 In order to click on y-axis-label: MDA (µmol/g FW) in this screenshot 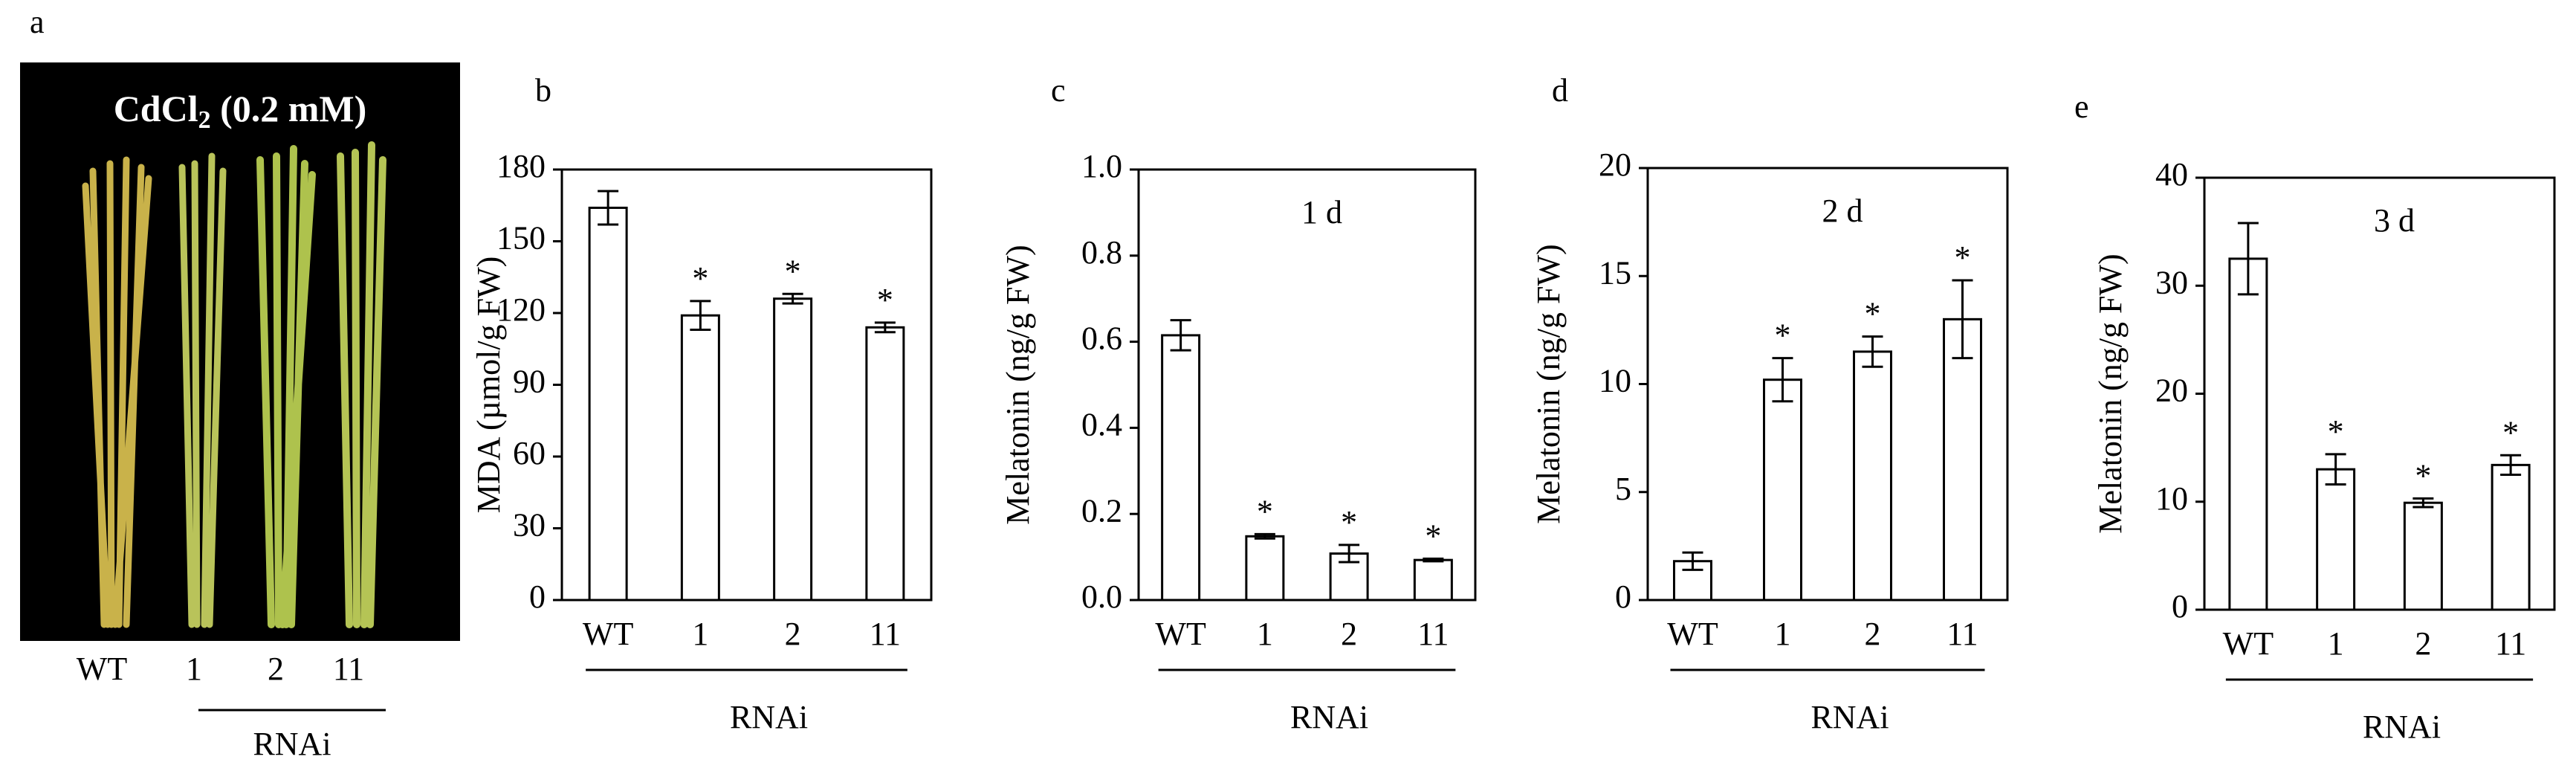, I will do `click(488, 385)`.